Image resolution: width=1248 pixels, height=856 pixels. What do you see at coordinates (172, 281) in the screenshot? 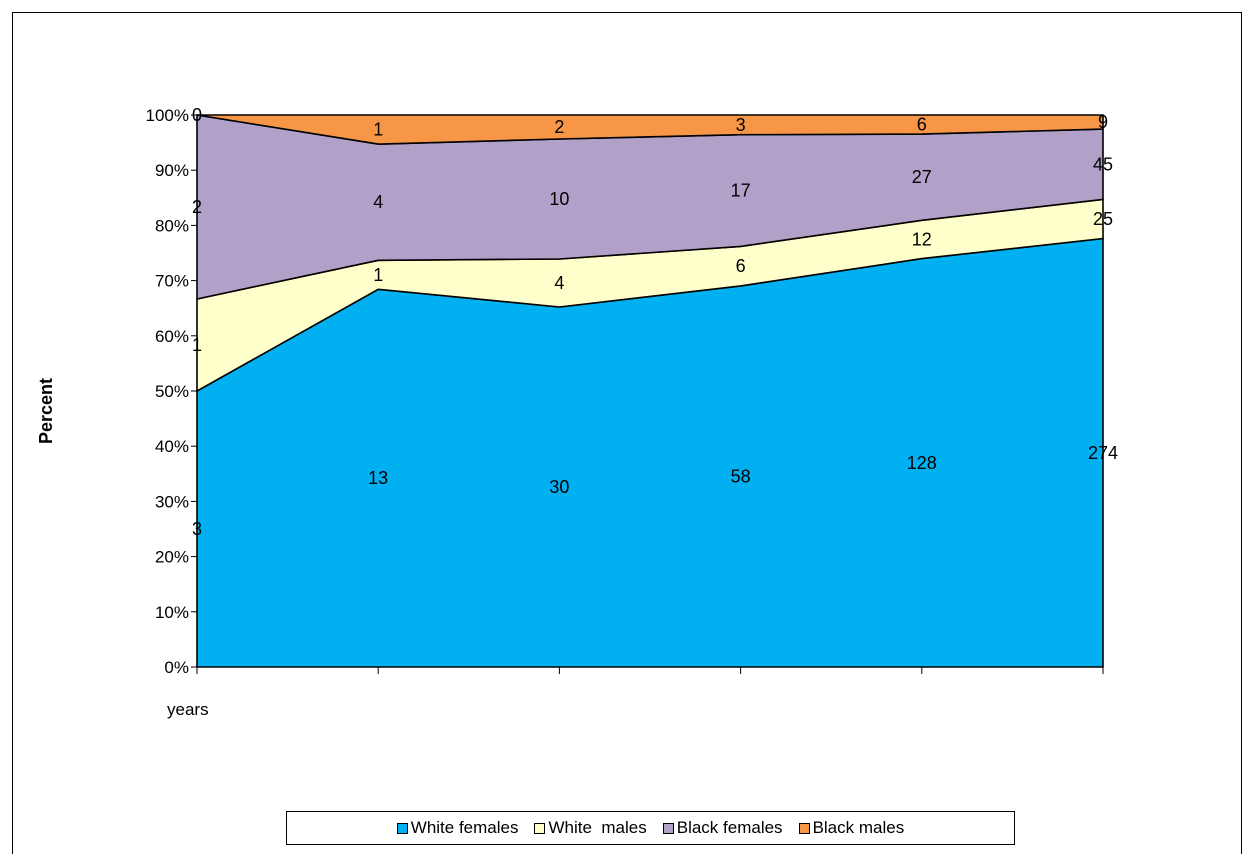
I see `y-tick-label: 70%` at bounding box center [172, 281].